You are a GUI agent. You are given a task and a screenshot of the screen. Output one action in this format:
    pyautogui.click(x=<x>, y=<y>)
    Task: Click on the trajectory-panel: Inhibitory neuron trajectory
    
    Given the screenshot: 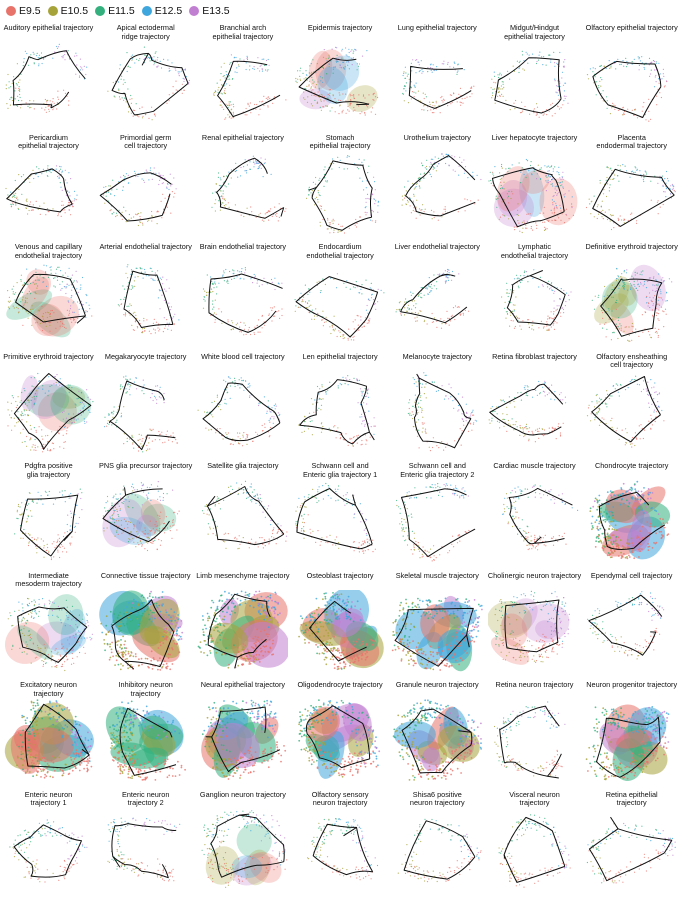 What is the action you would take?
    pyautogui.click(x=145, y=733)
    